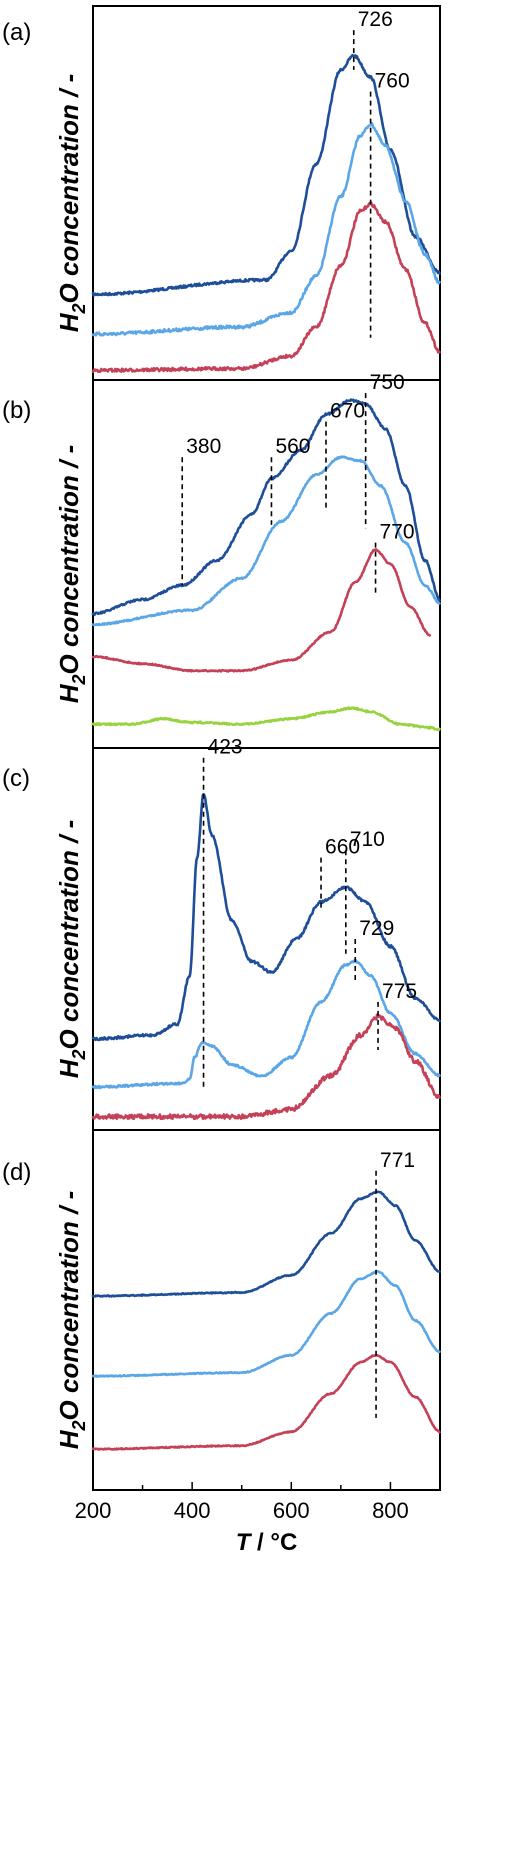 This screenshot has width=531, height=1872. What do you see at coordinates (342, 847) in the screenshot?
I see `peak-label-660: 660` at bounding box center [342, 847].